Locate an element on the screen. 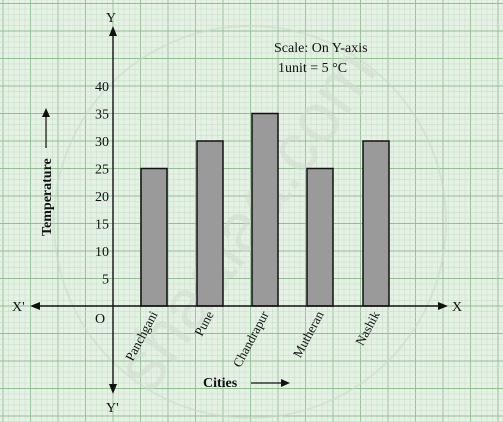 The image size is (503, 422). y-axis-label: Temperature is located at coordinates (47, 197).